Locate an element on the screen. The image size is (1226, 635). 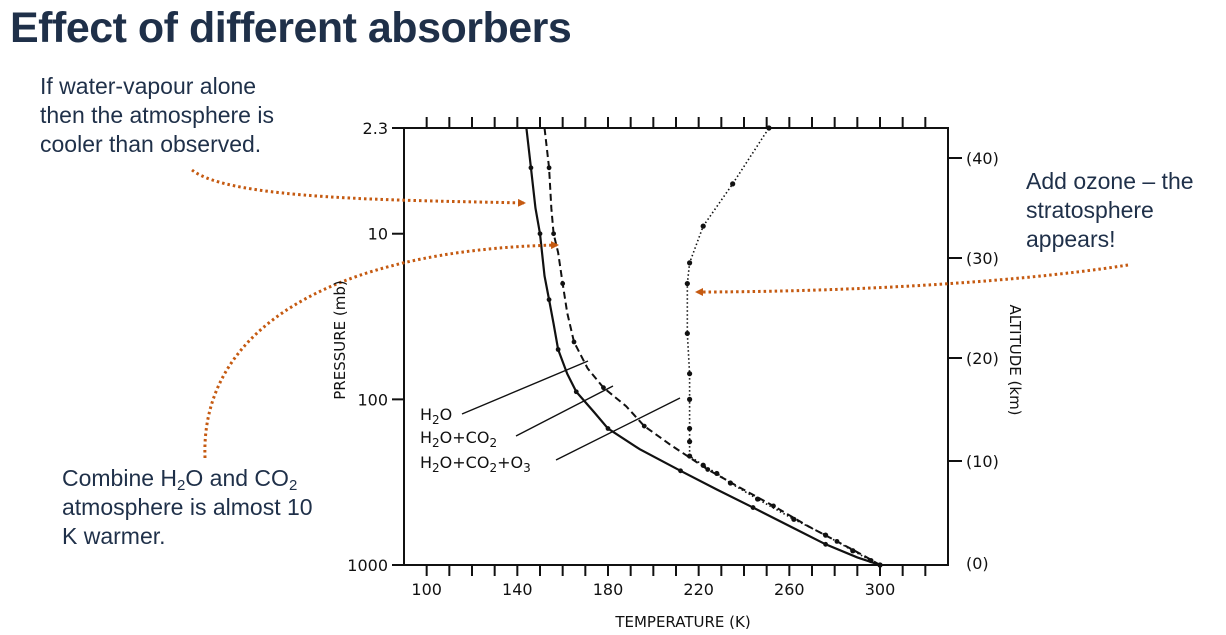
y2-tick-label: (40) is located at coordinates (982, 158).